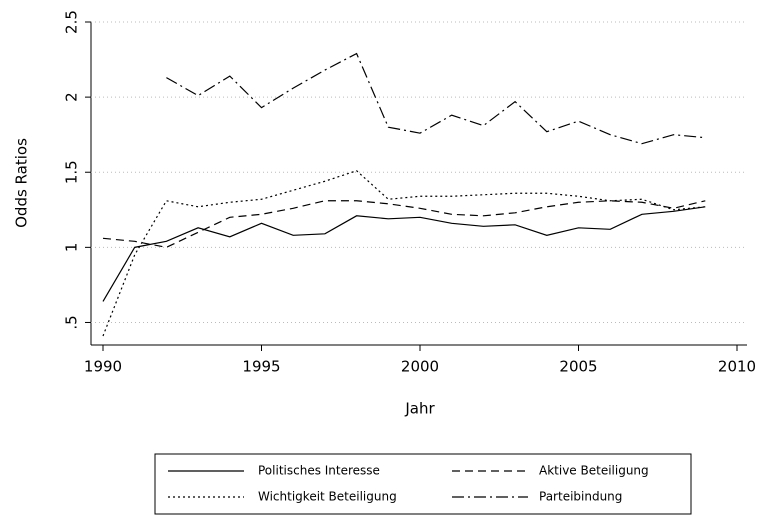  I want to click on y-tick-label: 1, so click(72, 248).